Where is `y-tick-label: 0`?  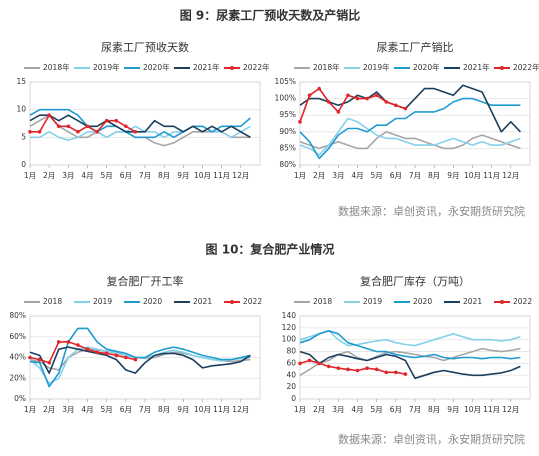 y-tick-label: 0 is located at coordinates (23, 164).